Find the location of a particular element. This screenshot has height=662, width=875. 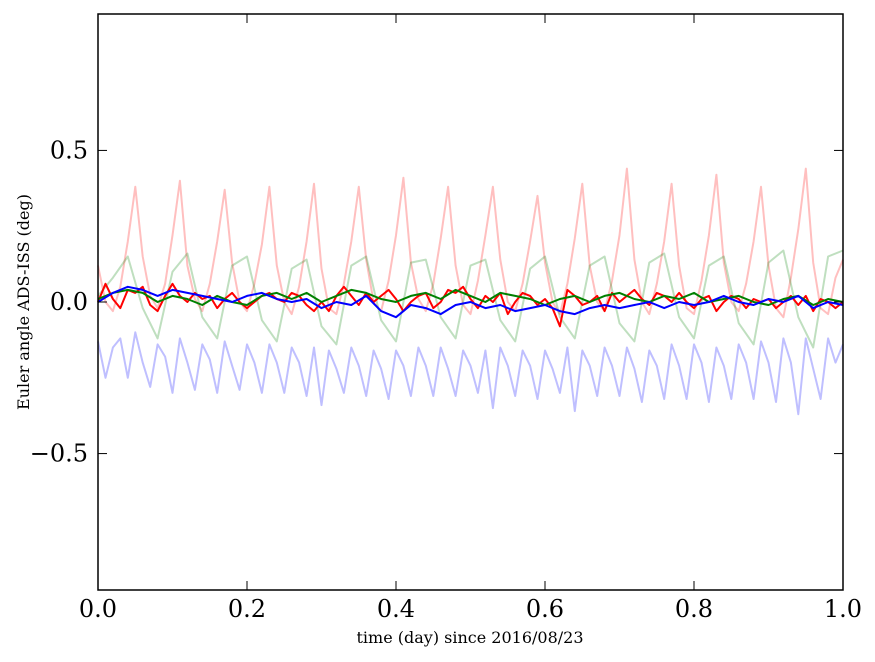

y-tick-label: 0.0 is located at coordinates (69, 302).